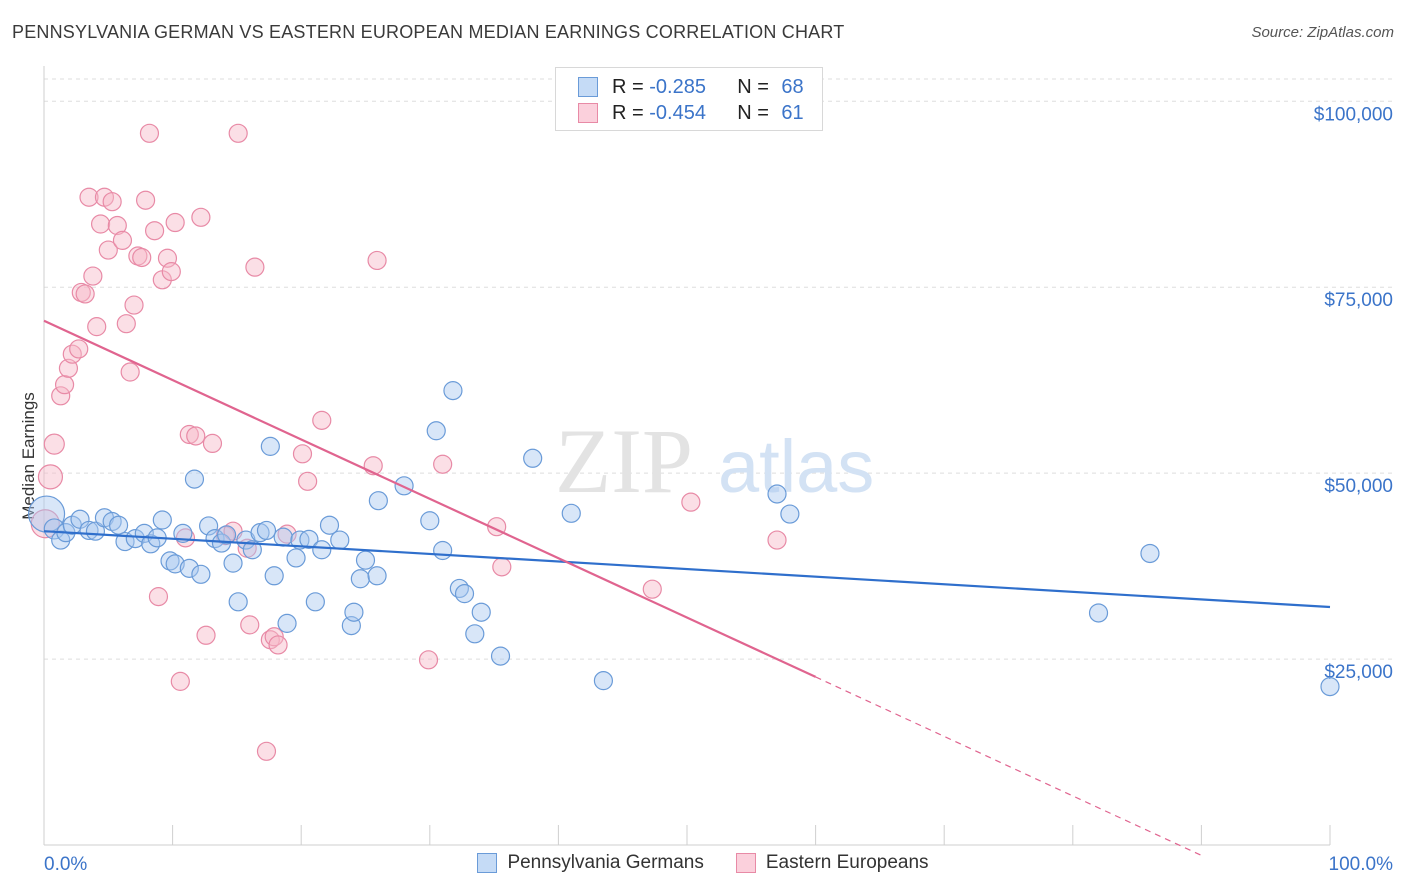 The height and width of the screenshot is (892, 1406). Describe the element at coordinates (796, 466) in the screenshot. I see `watermark-atlas: atlas` at that location.